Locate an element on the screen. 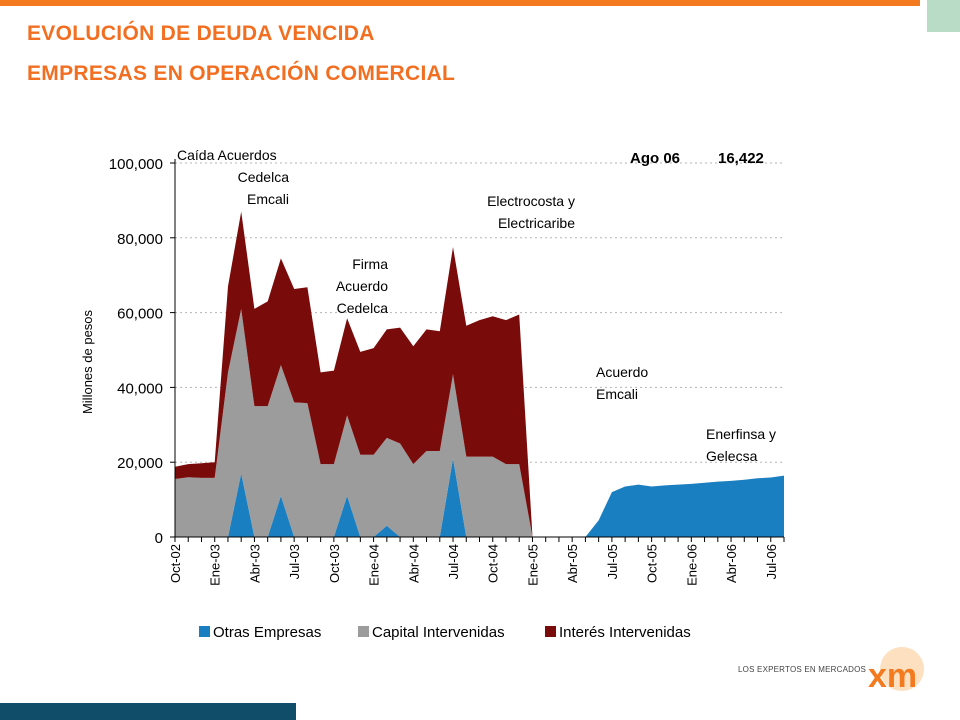  x-tick-label: Abr-05 is located at coordinates (572, 563).